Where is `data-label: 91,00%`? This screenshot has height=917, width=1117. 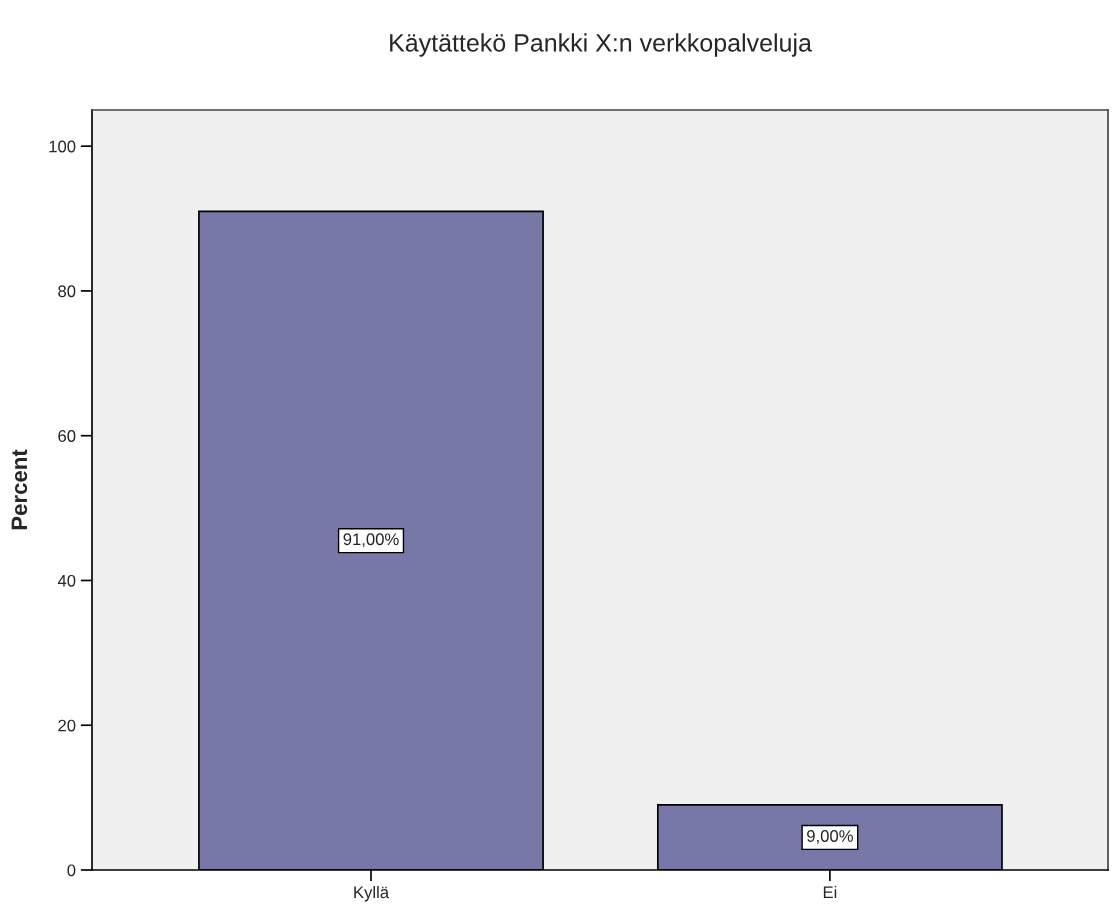 data-label: 91,00% is located at coordinates (371, 540).